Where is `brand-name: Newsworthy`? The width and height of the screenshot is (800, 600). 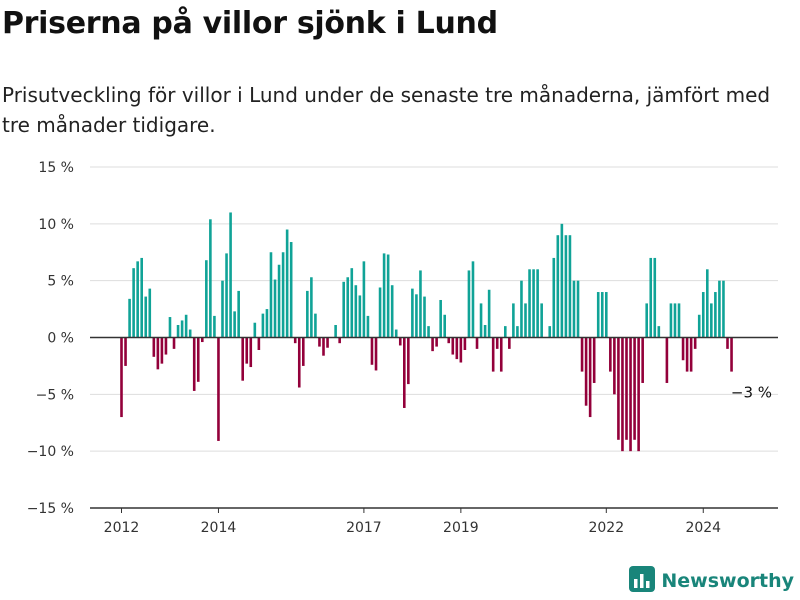
brand-name: Newsworthy is located at coordinates (727, 581).